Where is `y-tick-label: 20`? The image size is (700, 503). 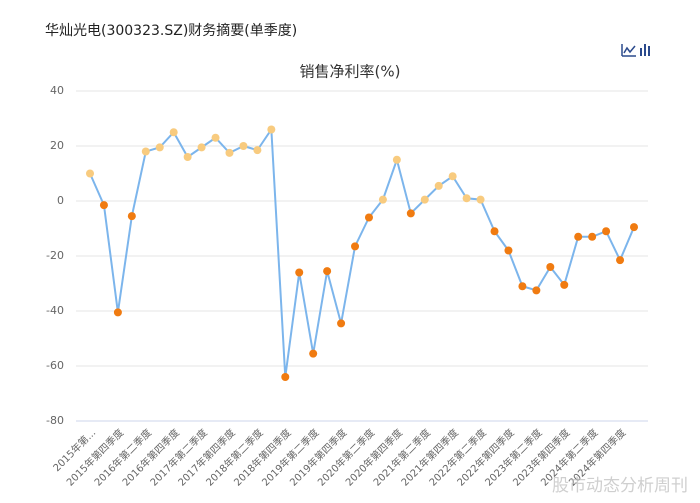 y-tick-label: 20 is located at coordinates (57, 145).